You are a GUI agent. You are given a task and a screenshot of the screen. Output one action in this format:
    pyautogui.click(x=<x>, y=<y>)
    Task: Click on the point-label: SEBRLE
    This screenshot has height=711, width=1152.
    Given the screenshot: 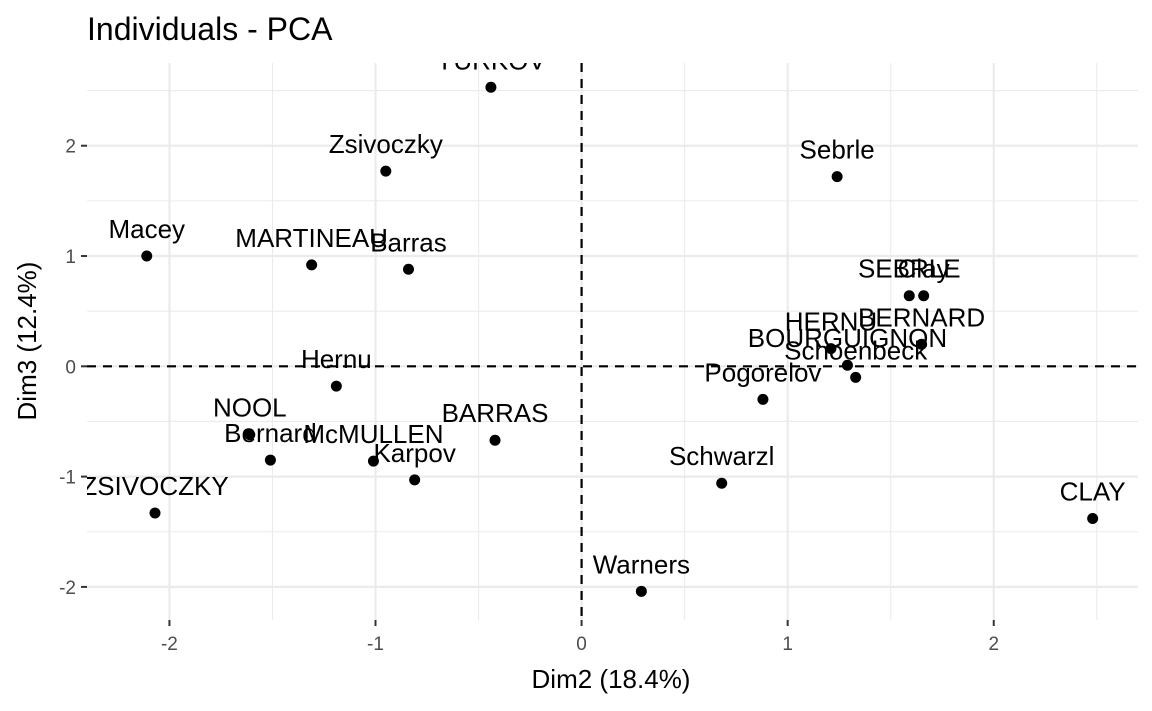 What is the action you would take?
    pyautogui.click(x=909, y=269)
    